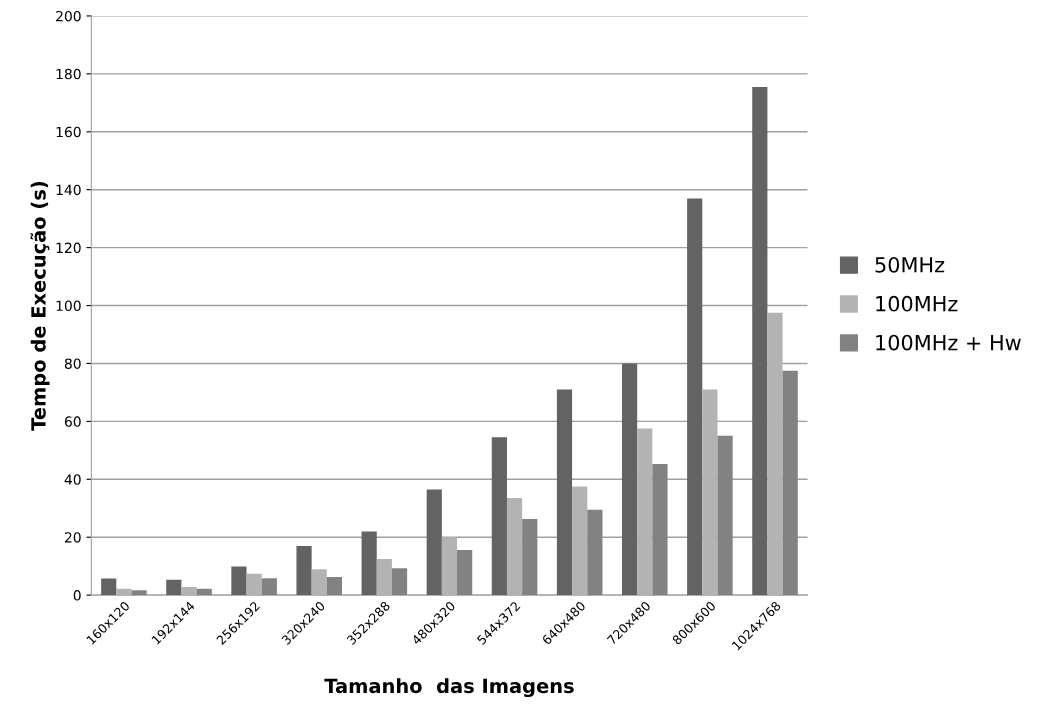 This screenshot has width=1038, height=724. Describe the element at coordinates (917, 303) in the screenshot. I see `legend-label: 100MHz` at that location.